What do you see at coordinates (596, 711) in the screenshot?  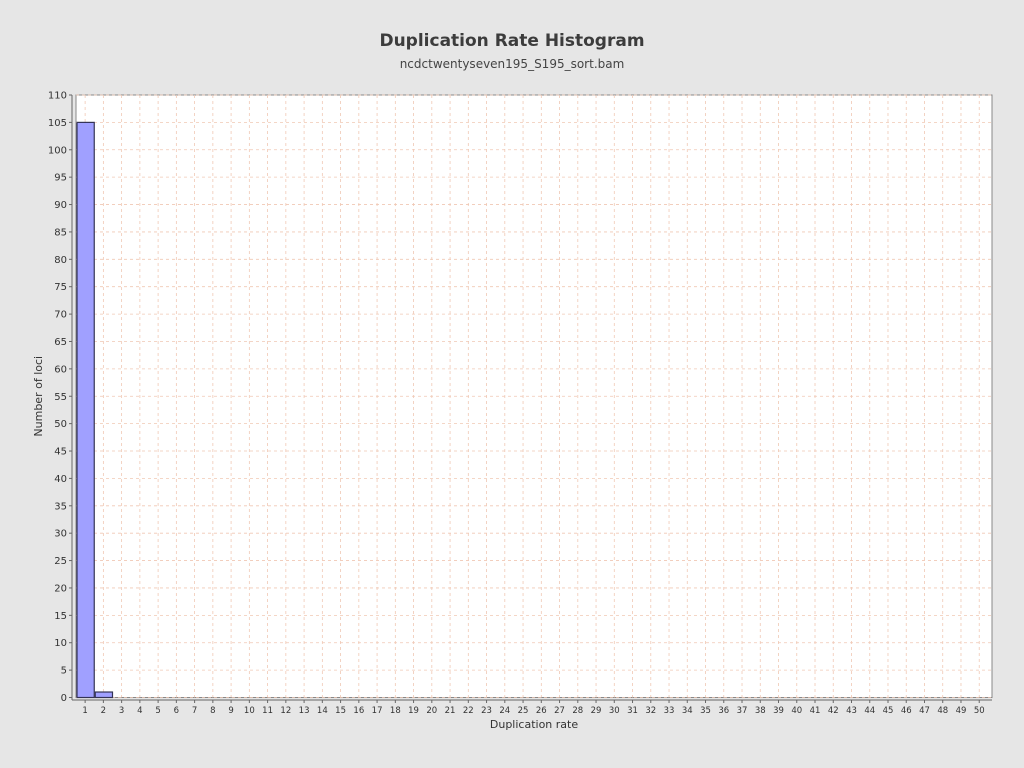 I see `x-tick-label: 29` at bounding box center [596, 711].